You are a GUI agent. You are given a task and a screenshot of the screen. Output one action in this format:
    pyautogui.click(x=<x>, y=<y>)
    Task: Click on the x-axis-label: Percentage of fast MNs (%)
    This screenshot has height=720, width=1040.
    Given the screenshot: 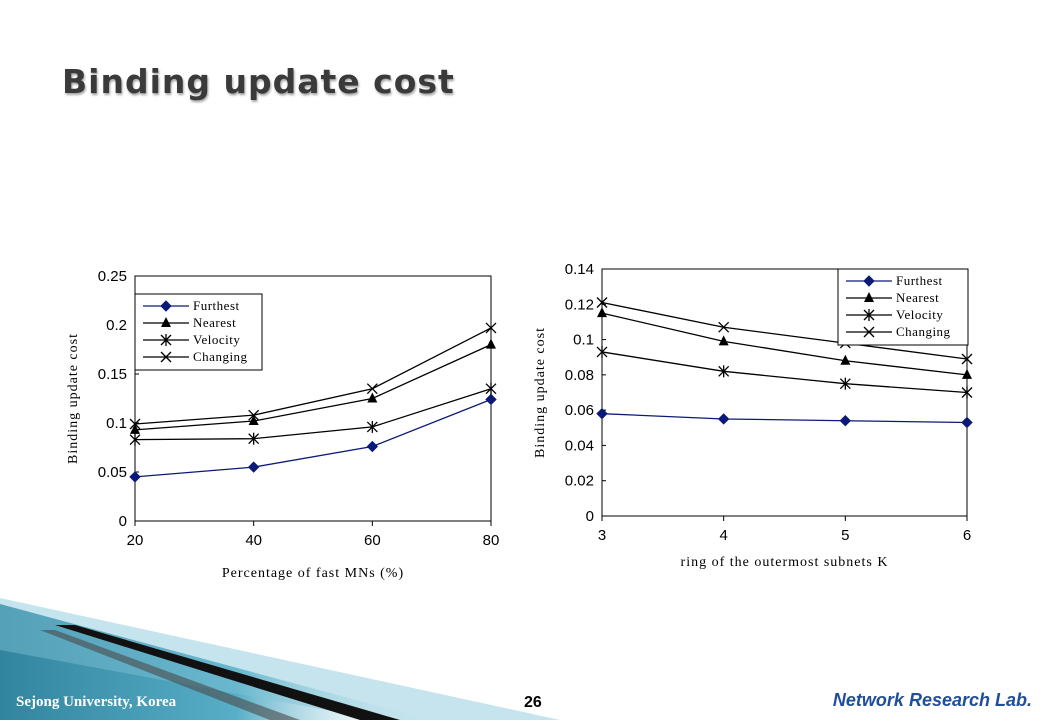 What is the action you would take?
    pyautogui.click(x=313, y=573)
    